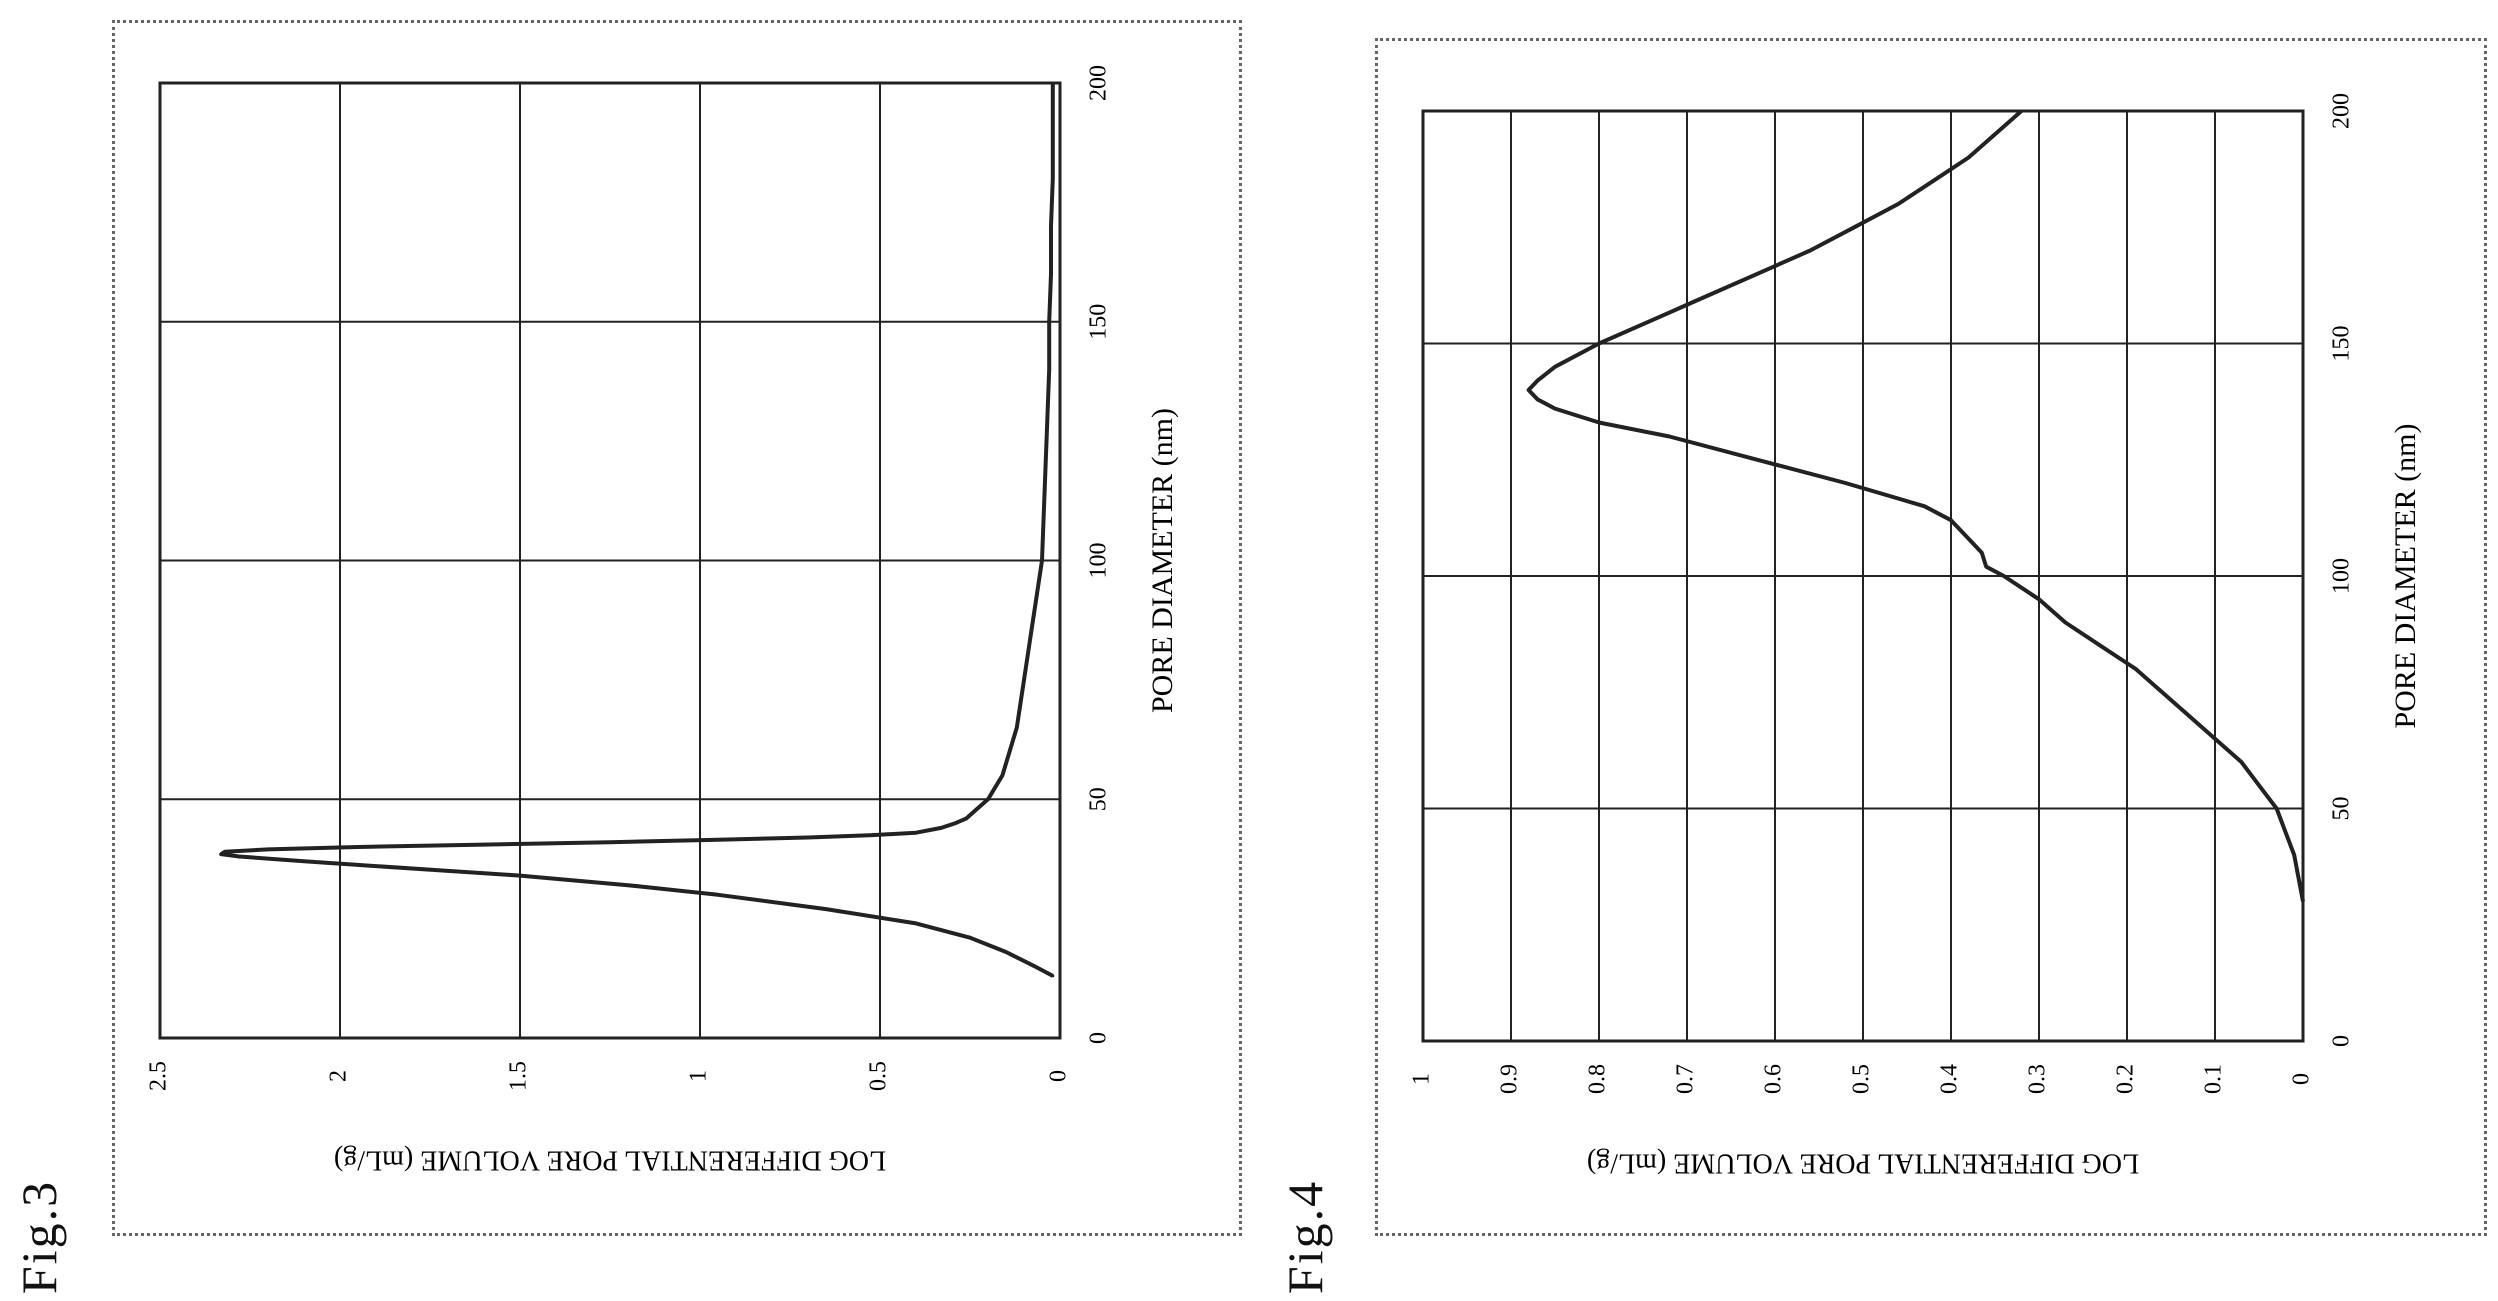 The width and height of the screenshot is (2498, 1301). What do you see at coordinates (1686, 1079) in the screenshot?
I see `y-tick-label: 0.7` at bounding box center [1686, 1079].